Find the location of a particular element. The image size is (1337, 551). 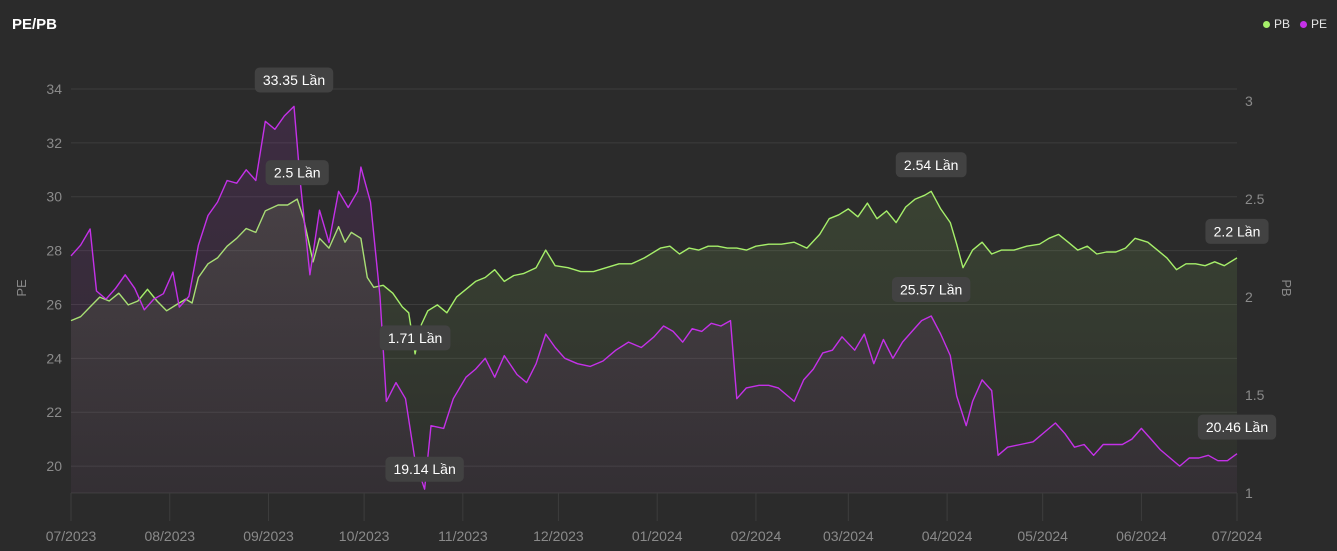

annotation-callout: 20.46 Lần is located at coordinates (1237, 427).